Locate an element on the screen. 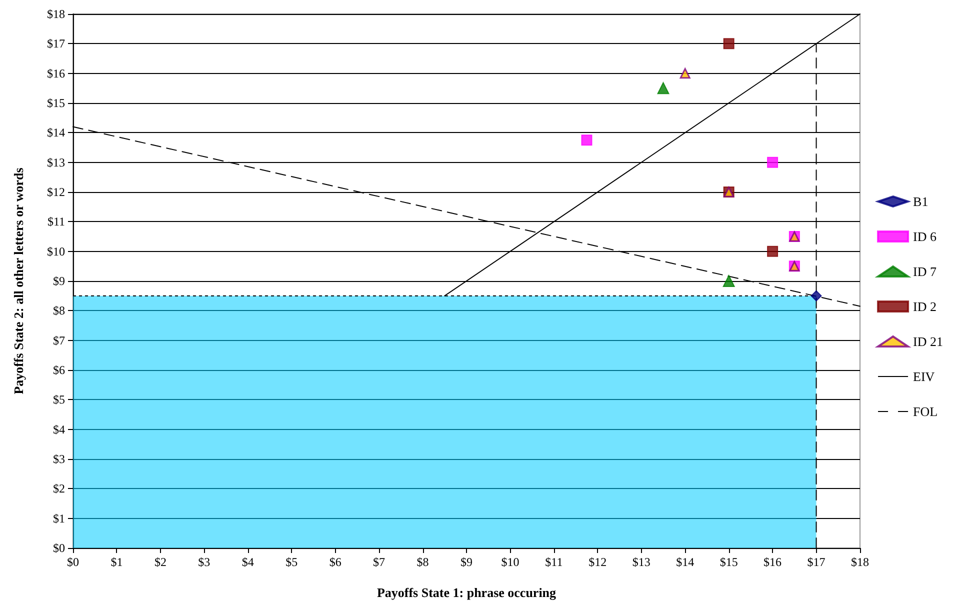  legend-label: EIV is located at coordinates (924, 376).